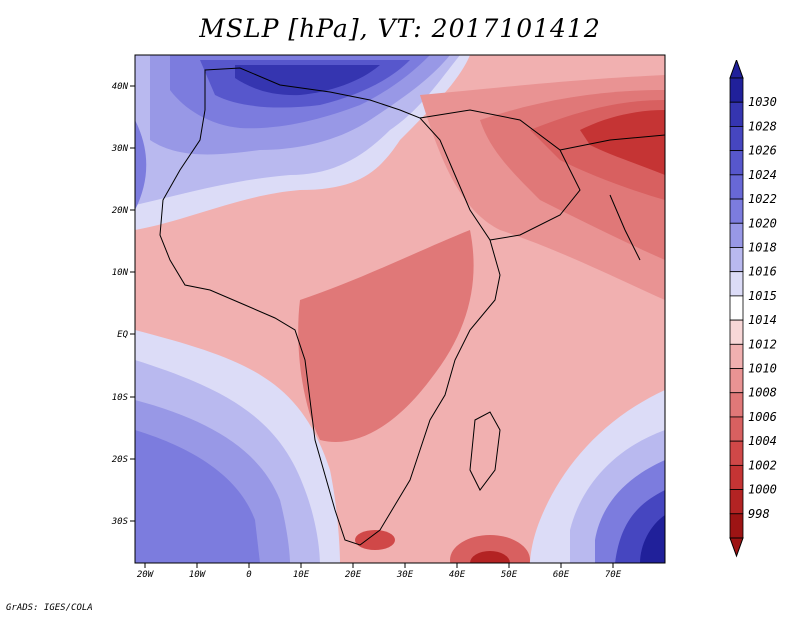 This screenshot has width=800, height=618. What do you see at coordinates (301, 575) in the screenshot?
I see `lon-label: 10E` at bounding box center [301, 575].